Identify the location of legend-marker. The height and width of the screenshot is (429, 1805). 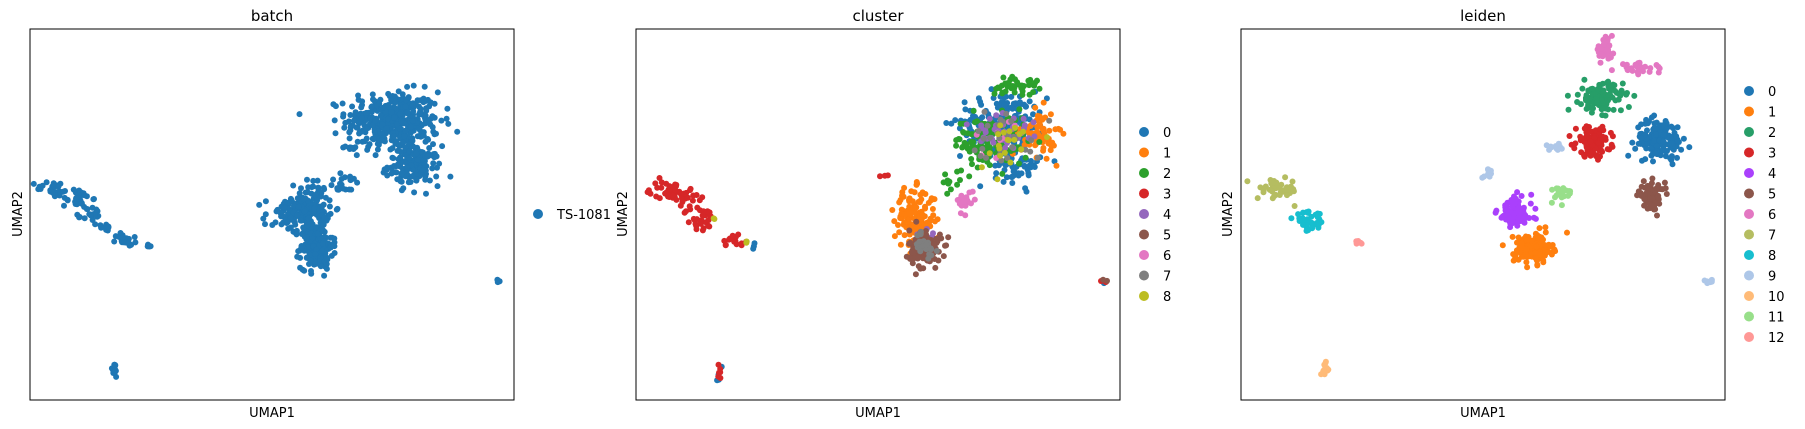
(1144, 214).